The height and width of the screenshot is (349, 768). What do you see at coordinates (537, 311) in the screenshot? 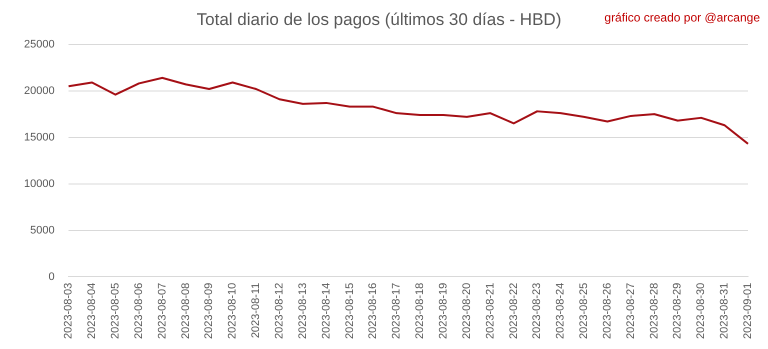
I see `x-tick-label: 2023-08-23` at bounding box center [537, 311].